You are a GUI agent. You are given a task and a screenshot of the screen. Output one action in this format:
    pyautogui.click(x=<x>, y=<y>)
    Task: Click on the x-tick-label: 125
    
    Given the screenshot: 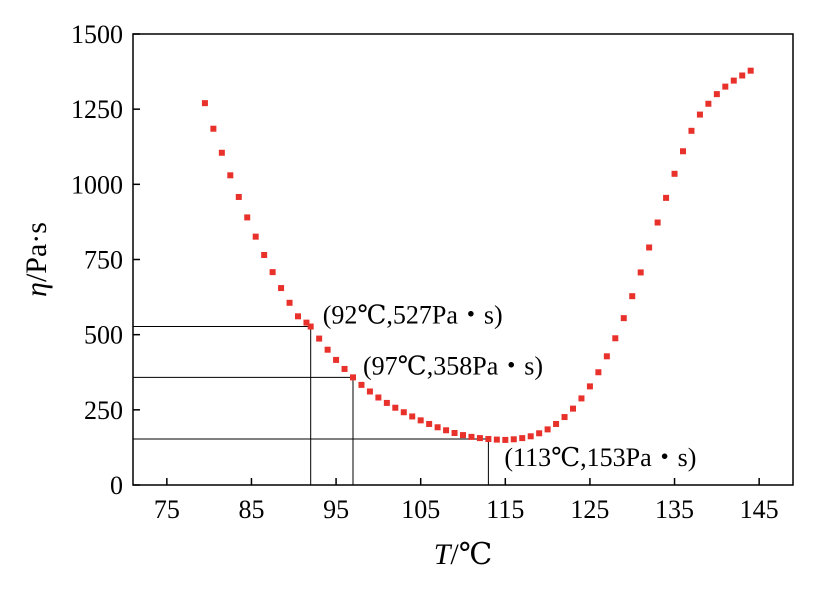 What is the action you would take?
    pyautogui.click(x=589, y=509)
    